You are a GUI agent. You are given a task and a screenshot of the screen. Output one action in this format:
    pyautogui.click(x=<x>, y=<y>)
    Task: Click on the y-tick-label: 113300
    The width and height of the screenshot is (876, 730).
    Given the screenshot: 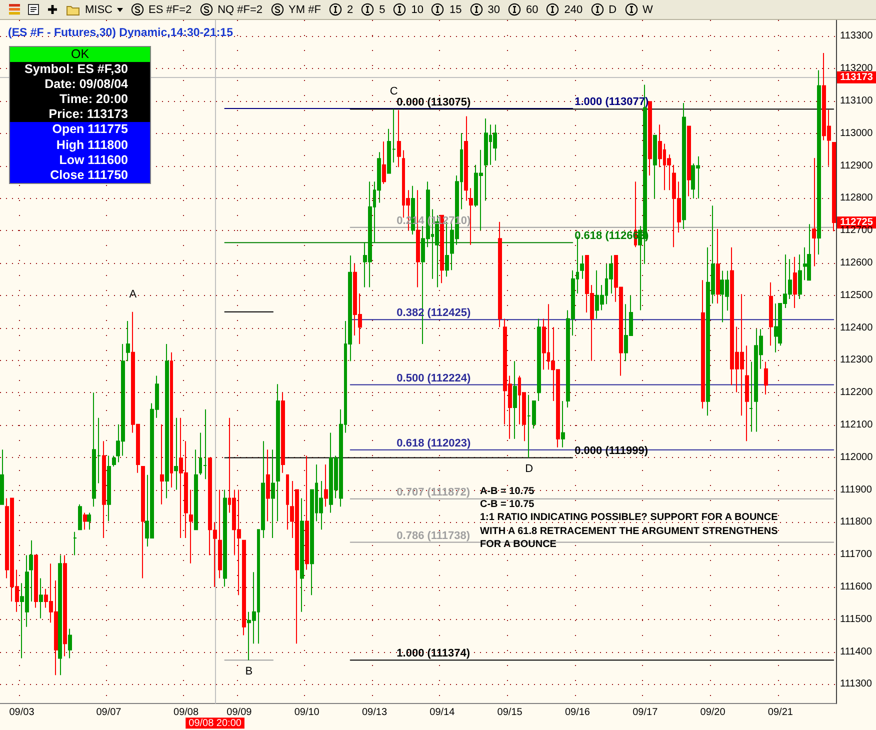 What is the action you would take?
    pyautogui.click(x=857, y=36)
    